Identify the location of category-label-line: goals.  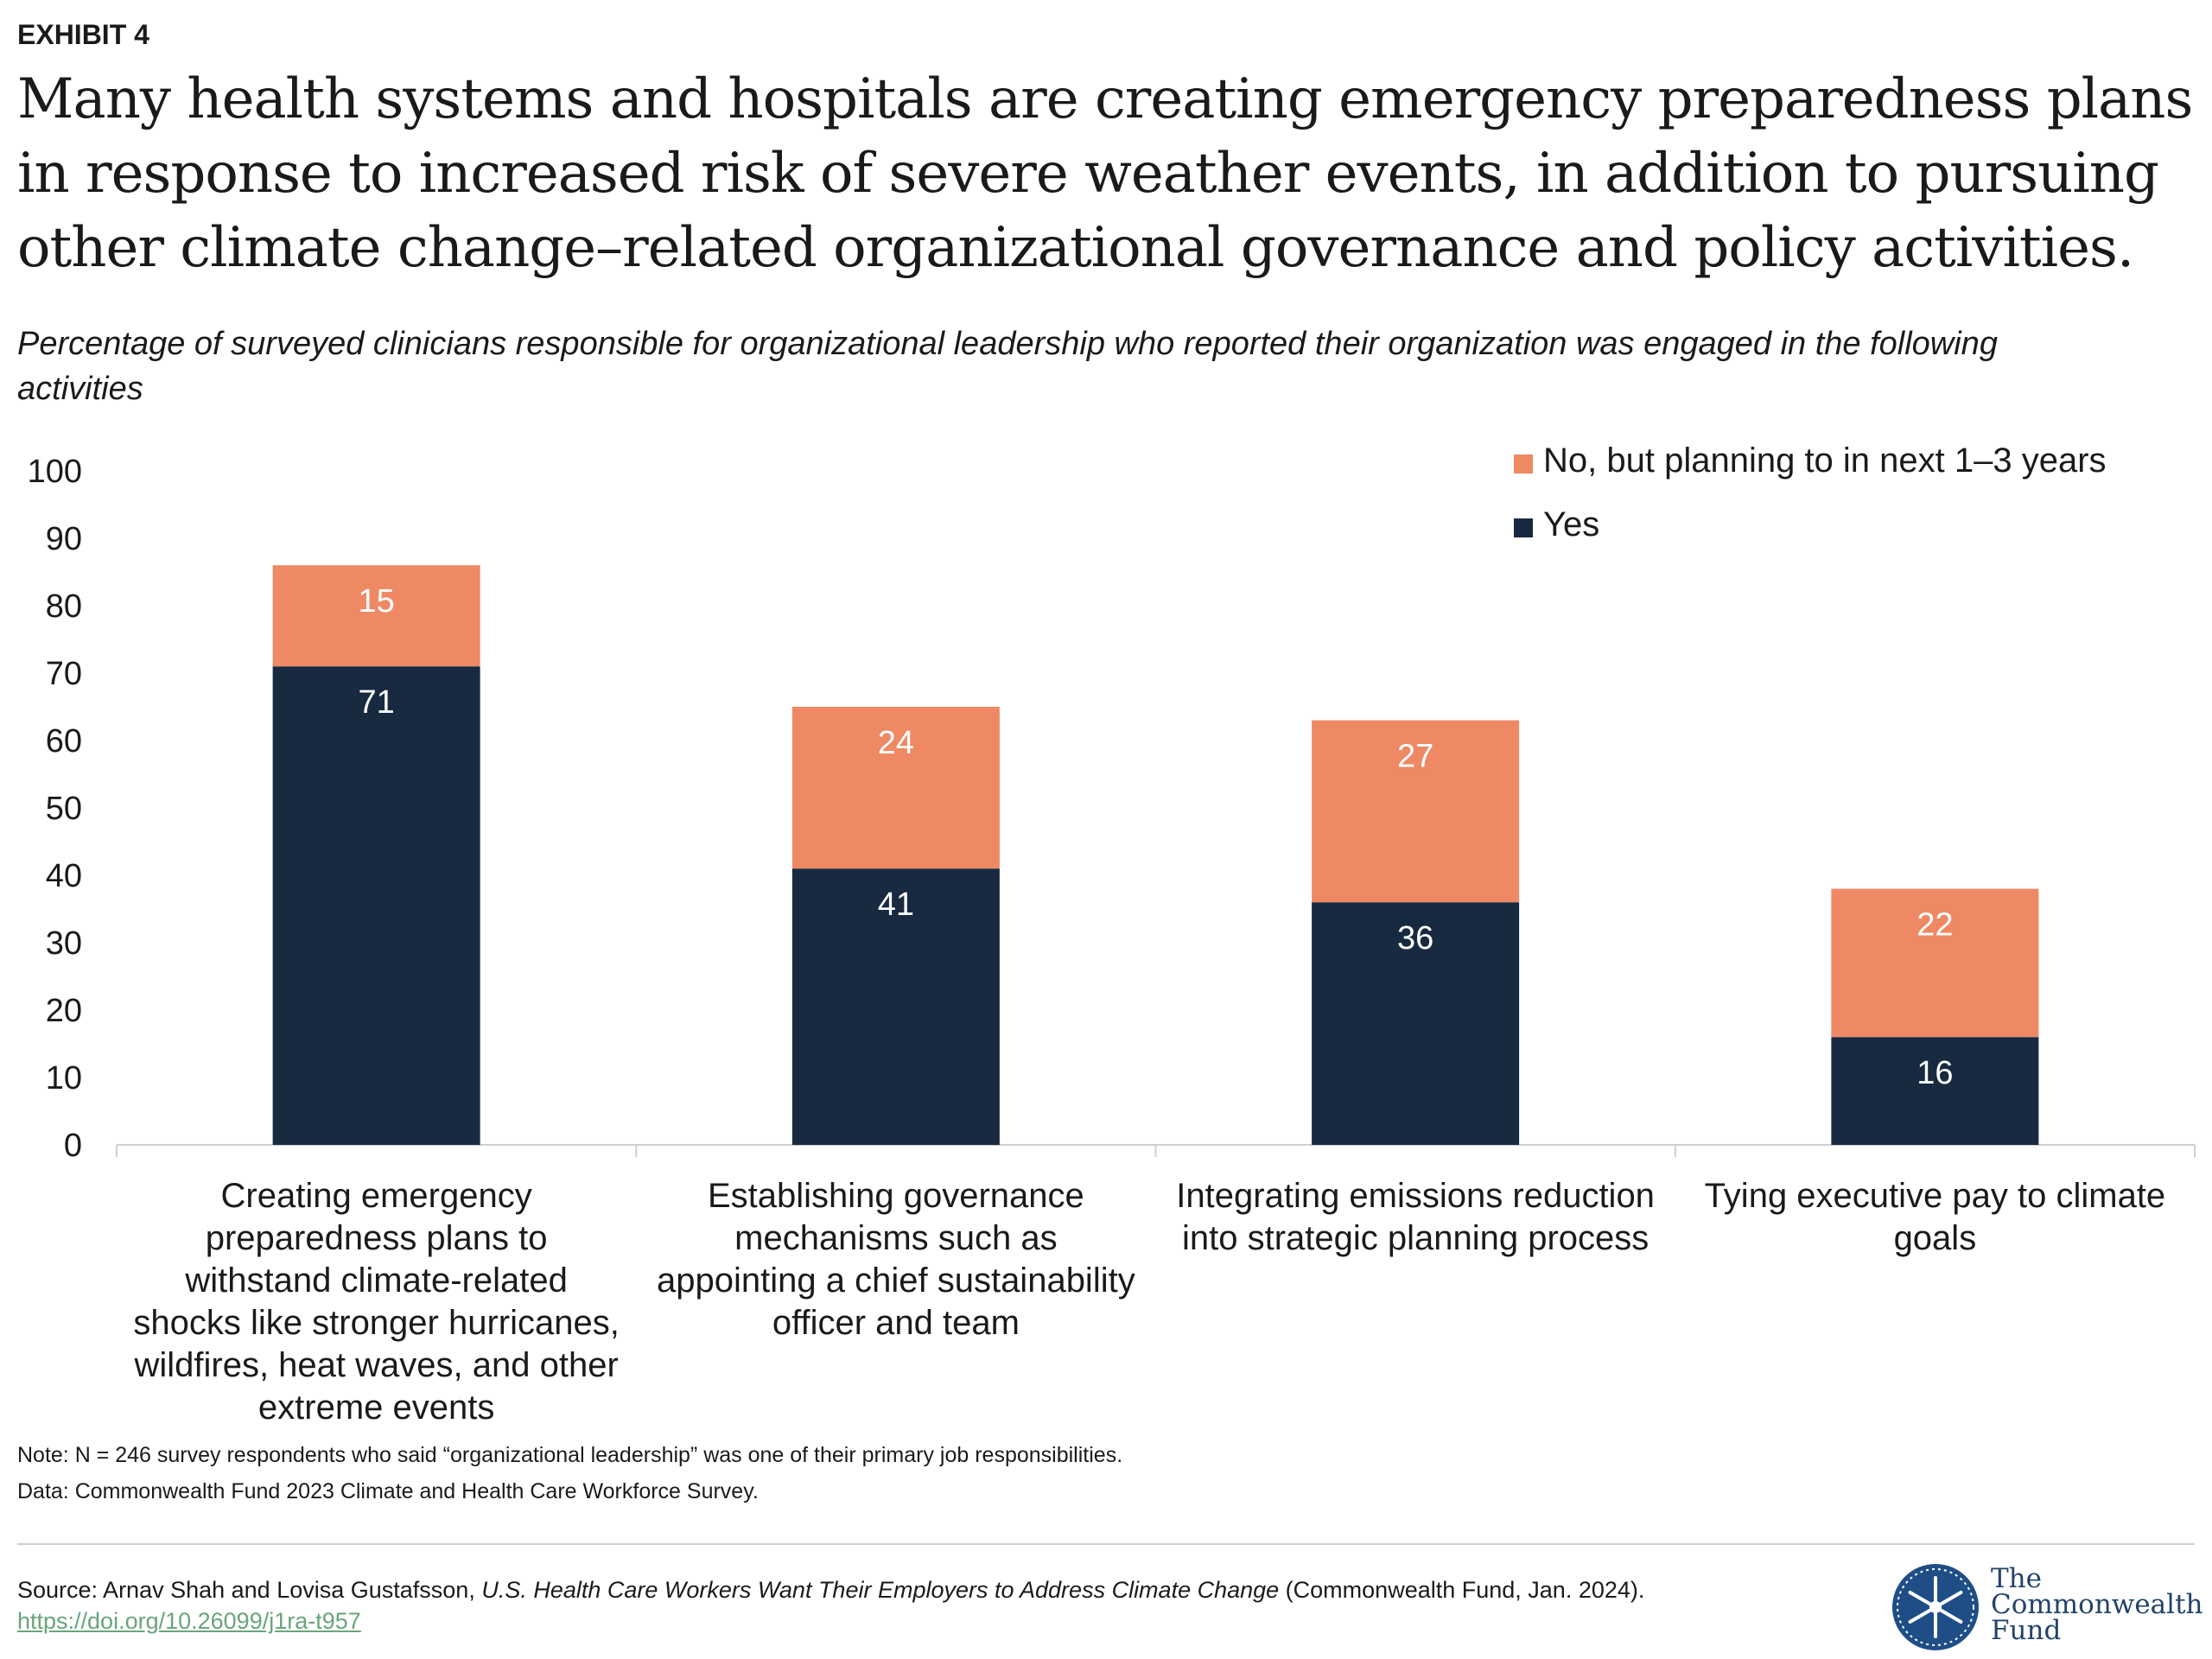
(1935, 1238).